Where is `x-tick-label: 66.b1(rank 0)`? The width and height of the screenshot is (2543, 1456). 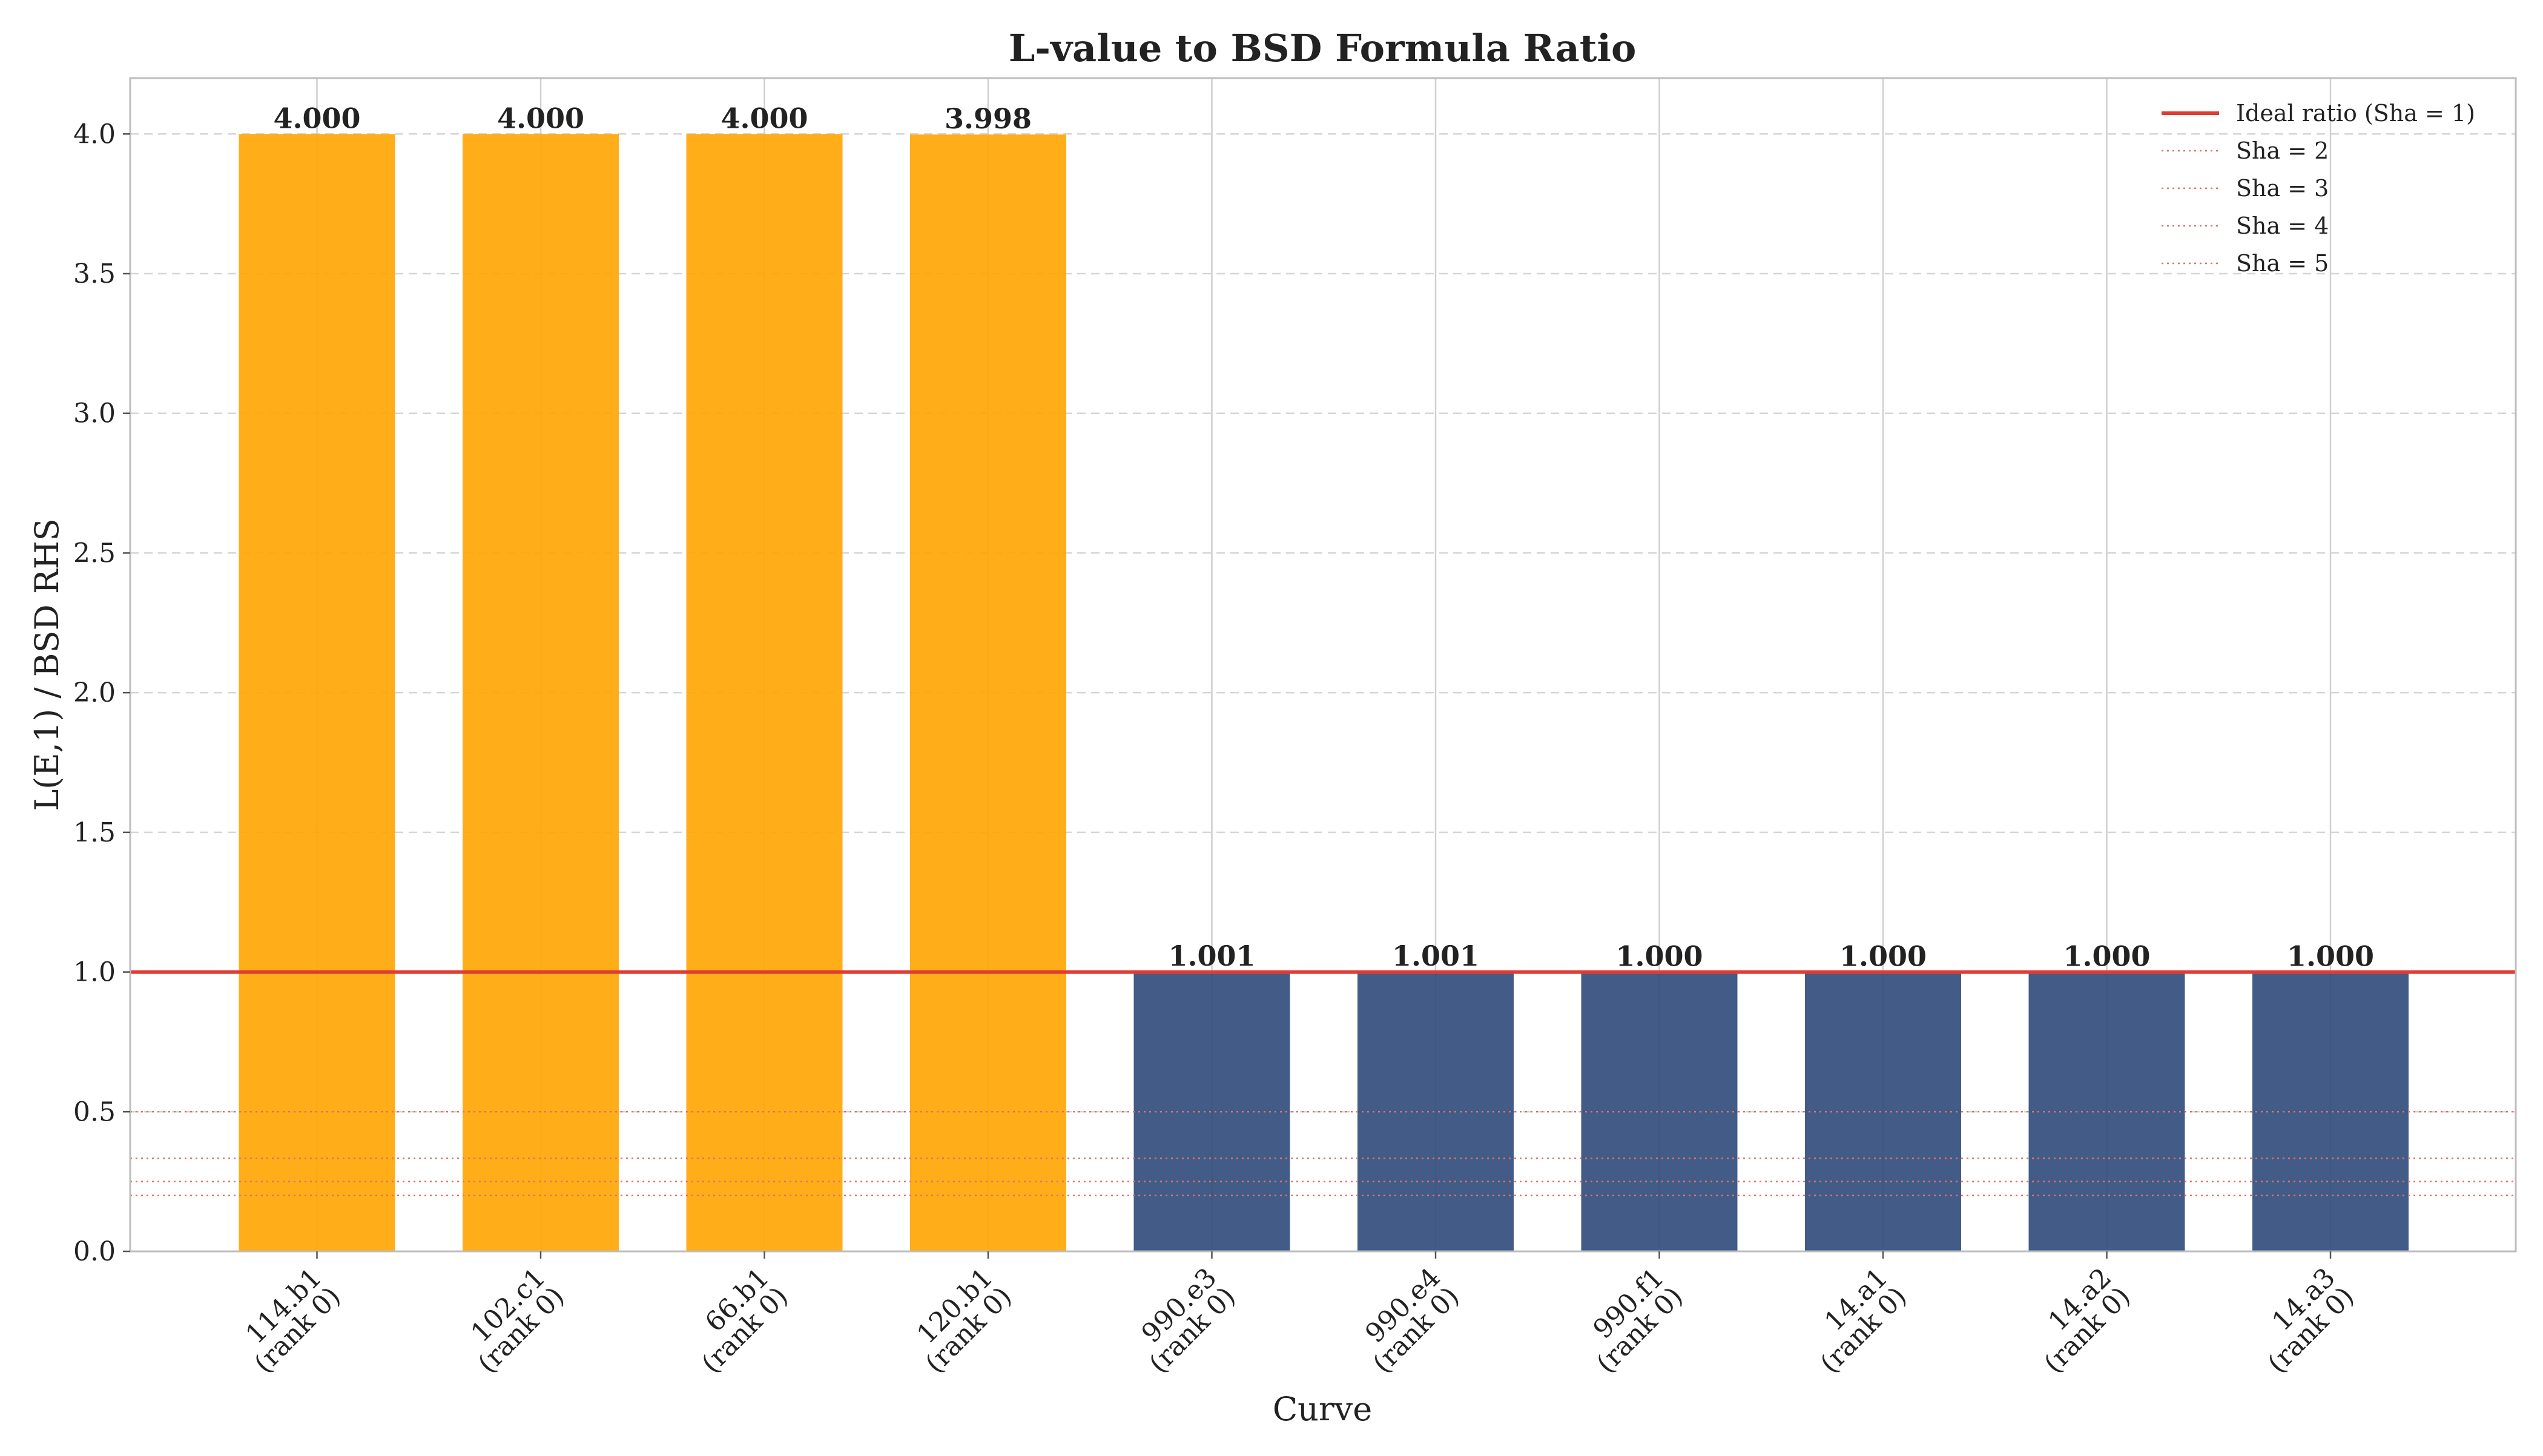 x-tick-label: 66.b1(rank 0) is located at coordinates (735, 1320).